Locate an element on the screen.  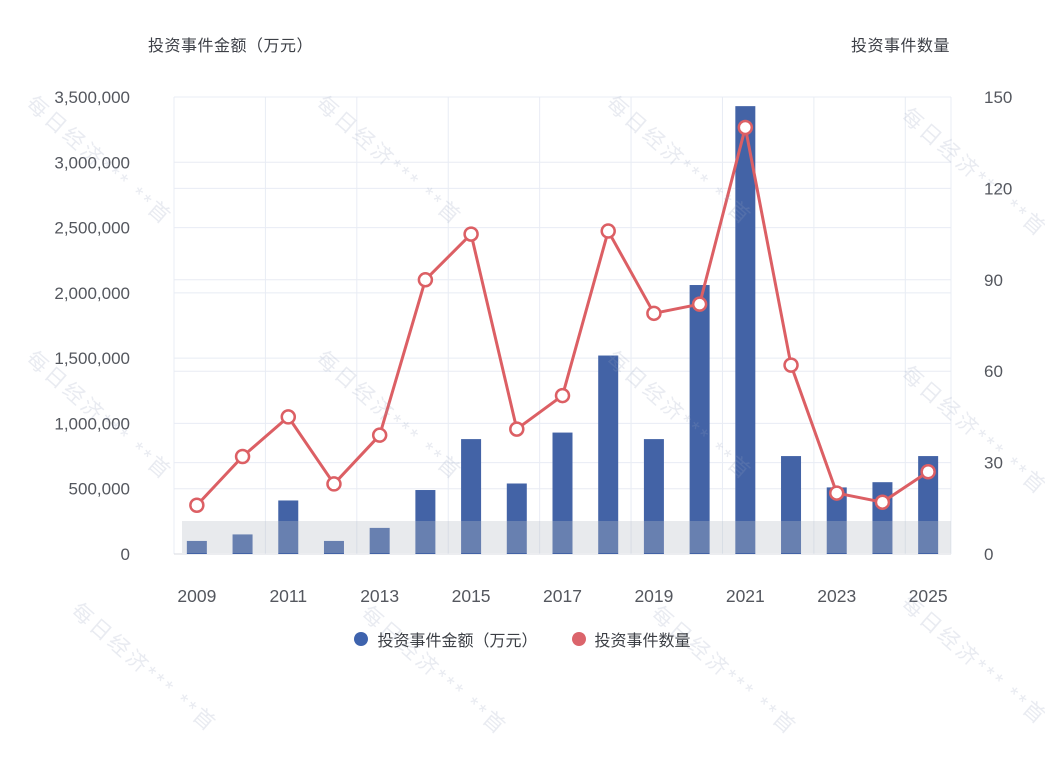
line-point-2020 is located at coordinates (699, 304).